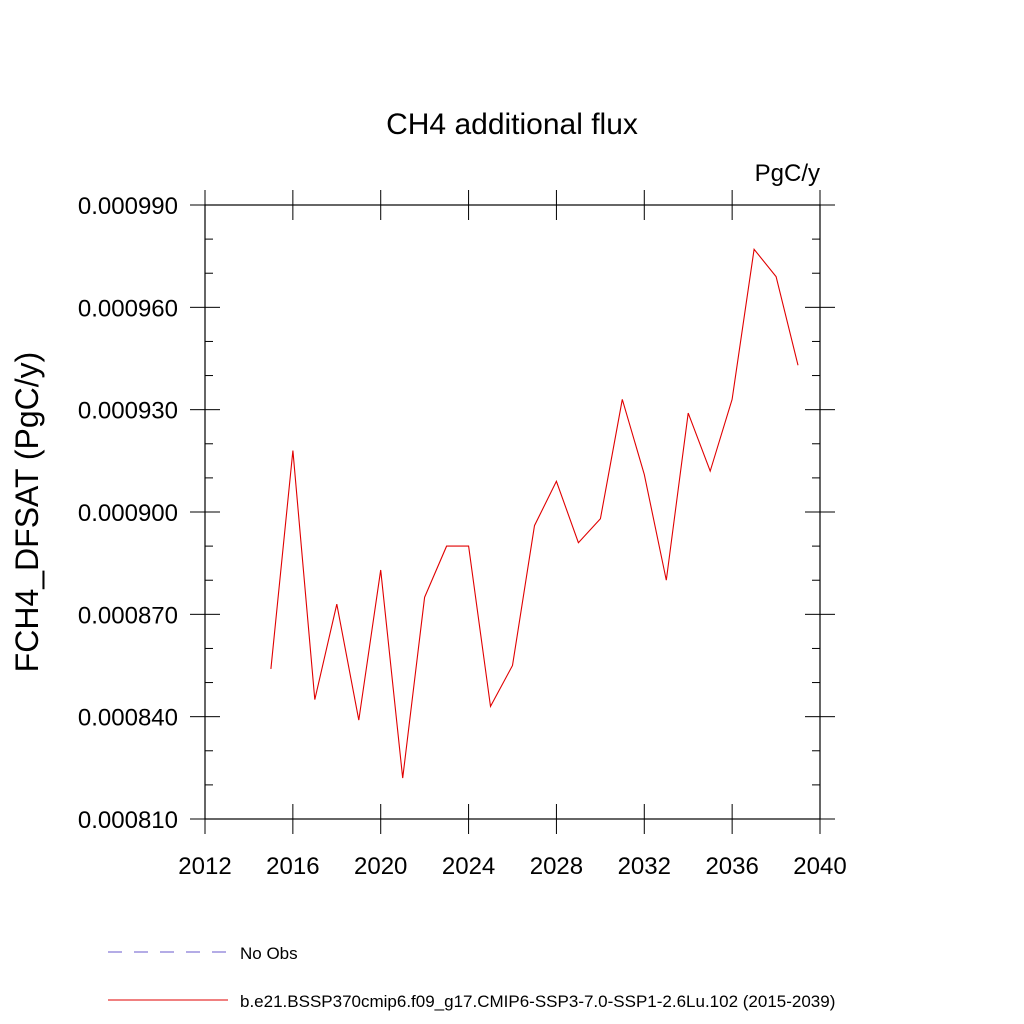 The width and height of the screenshot is (1024, 1024). What do you see at coordinates (128, 820) in the screenshot?
I see `y-tick-label: 0.000810` at bounding box center [128, 820].